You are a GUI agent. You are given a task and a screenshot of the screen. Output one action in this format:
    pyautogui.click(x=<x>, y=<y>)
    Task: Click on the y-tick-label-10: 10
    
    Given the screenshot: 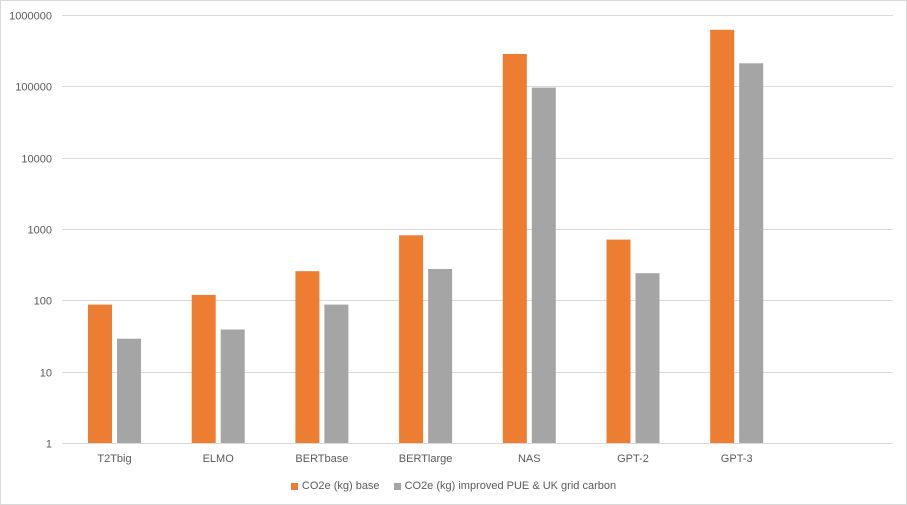 What is the action you would take?
    pyautogui.click(x=46, y=374)
    